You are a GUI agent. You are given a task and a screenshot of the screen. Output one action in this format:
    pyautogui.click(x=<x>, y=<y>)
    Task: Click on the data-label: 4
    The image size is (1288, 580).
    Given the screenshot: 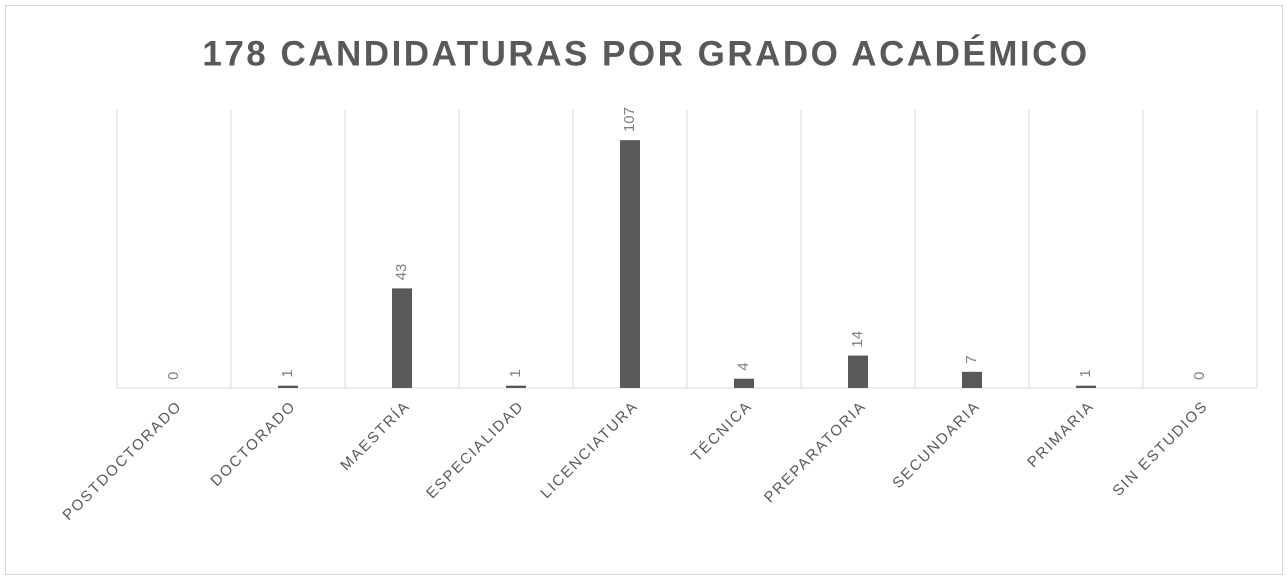 What is the action you would take?
    pyautogui.click(x=743, y=366)
    